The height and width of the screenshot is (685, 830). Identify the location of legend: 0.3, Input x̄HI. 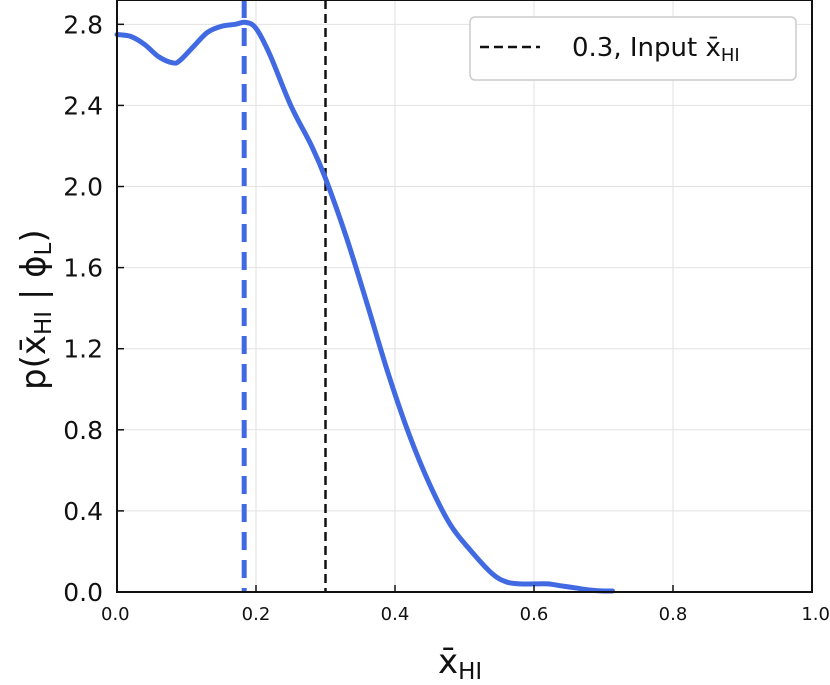
(633, 48).